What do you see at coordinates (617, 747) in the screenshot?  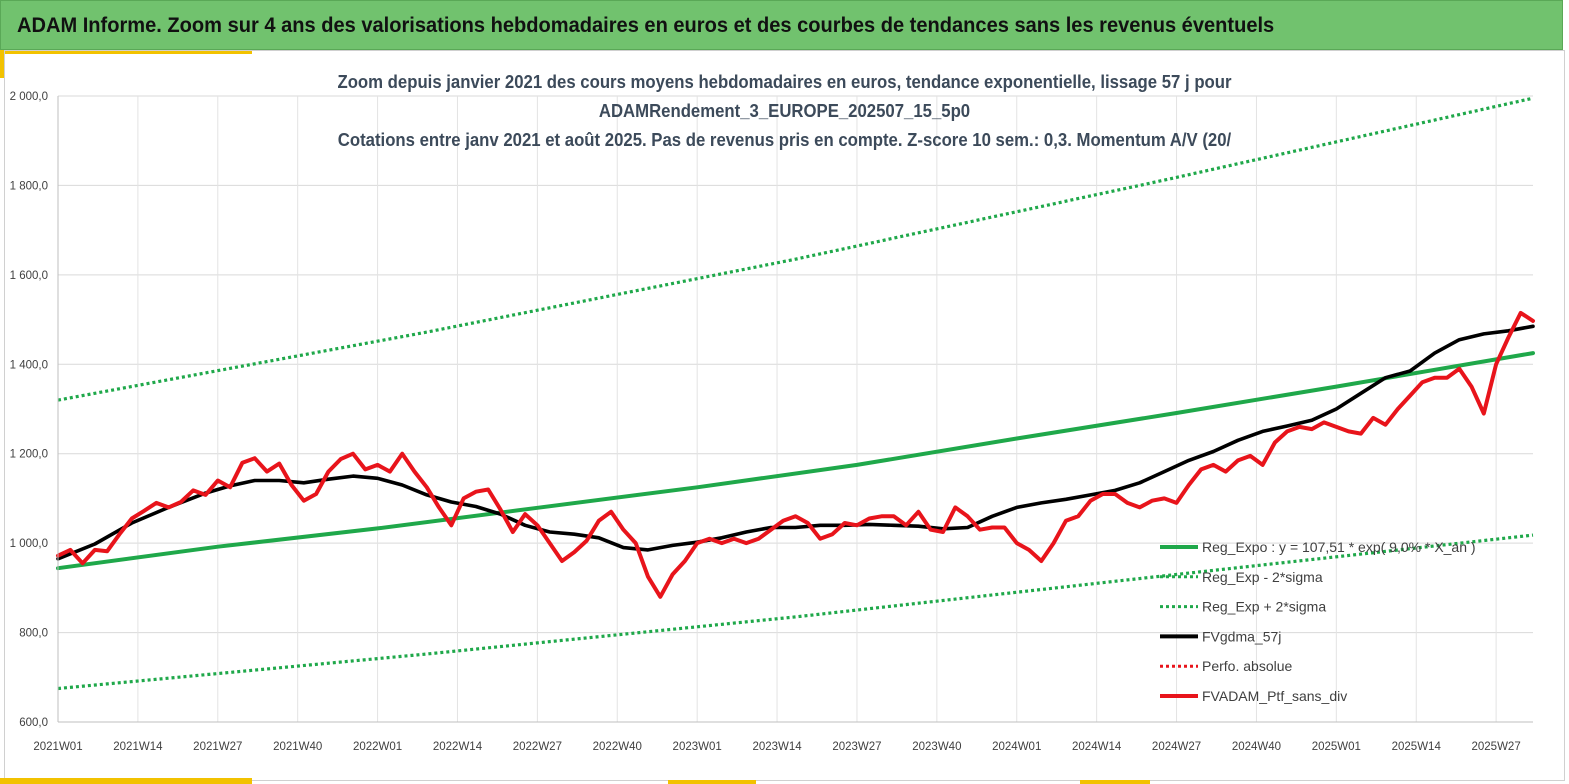 I see `x-tick-label: 2022W40` at bounding box center [617, 747].